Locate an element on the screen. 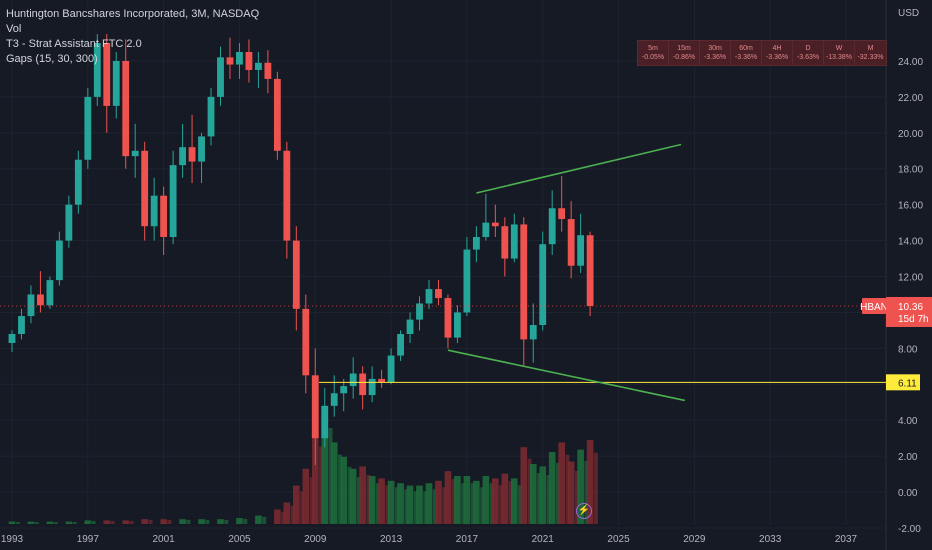 This screenshot has width=932, height=550. perf-cell: 30m -3.36% is located at coordinates (715, 53).